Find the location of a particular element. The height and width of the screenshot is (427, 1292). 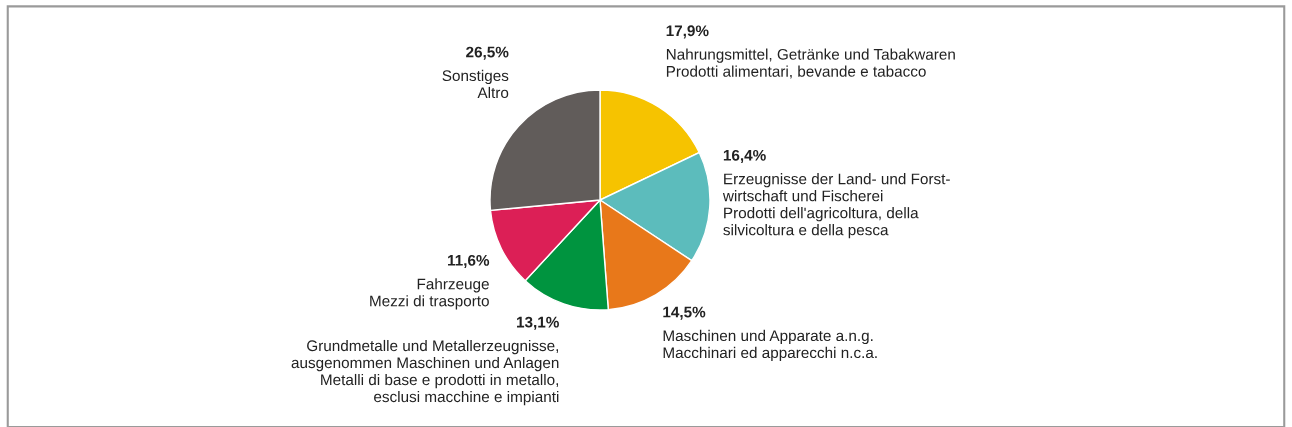

slice-label: Maschinen und Apparate a.n.g. Macchinari ed apparecchi n.c.a. is located at coordinates (770, 345).